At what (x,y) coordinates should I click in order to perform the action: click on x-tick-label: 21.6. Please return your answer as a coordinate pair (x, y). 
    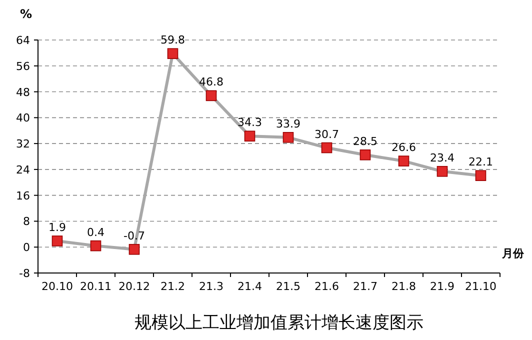
    Looking at the image, I should click on (326, 286).